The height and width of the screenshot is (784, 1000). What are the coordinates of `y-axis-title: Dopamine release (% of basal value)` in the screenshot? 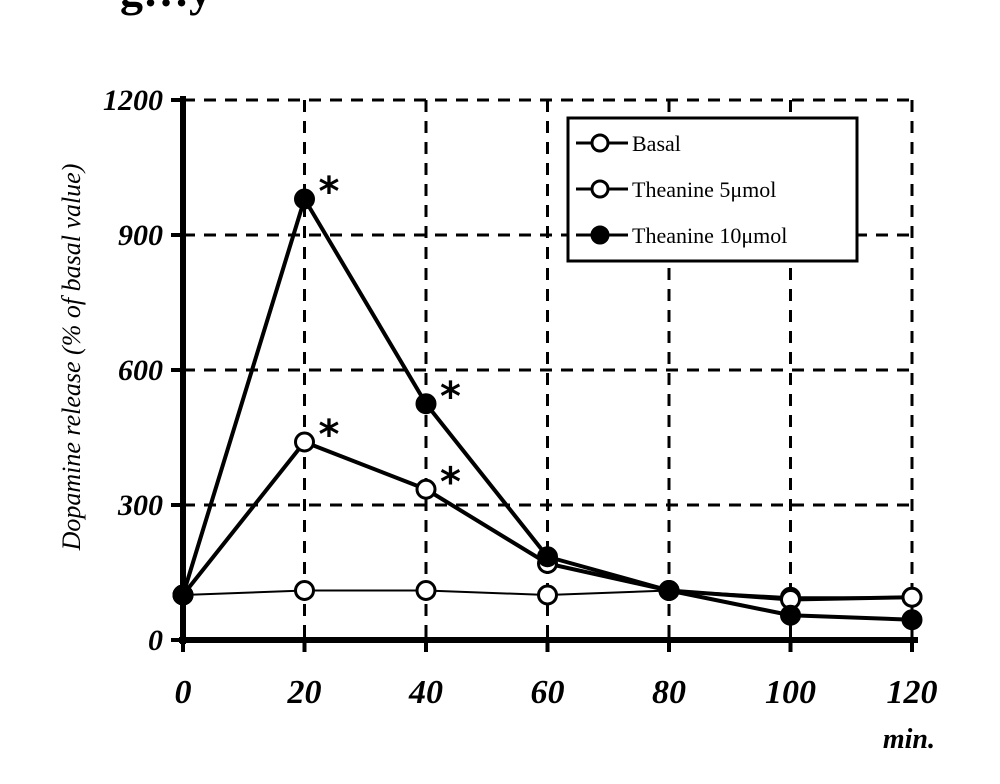 It's located at (71, 358).